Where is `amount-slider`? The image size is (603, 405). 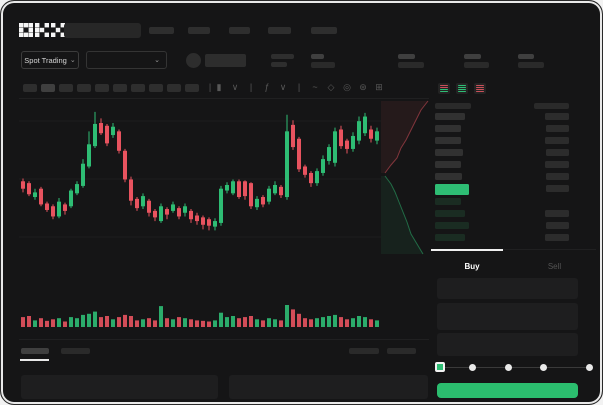
amount-slider is located at coordinates (514, 367).